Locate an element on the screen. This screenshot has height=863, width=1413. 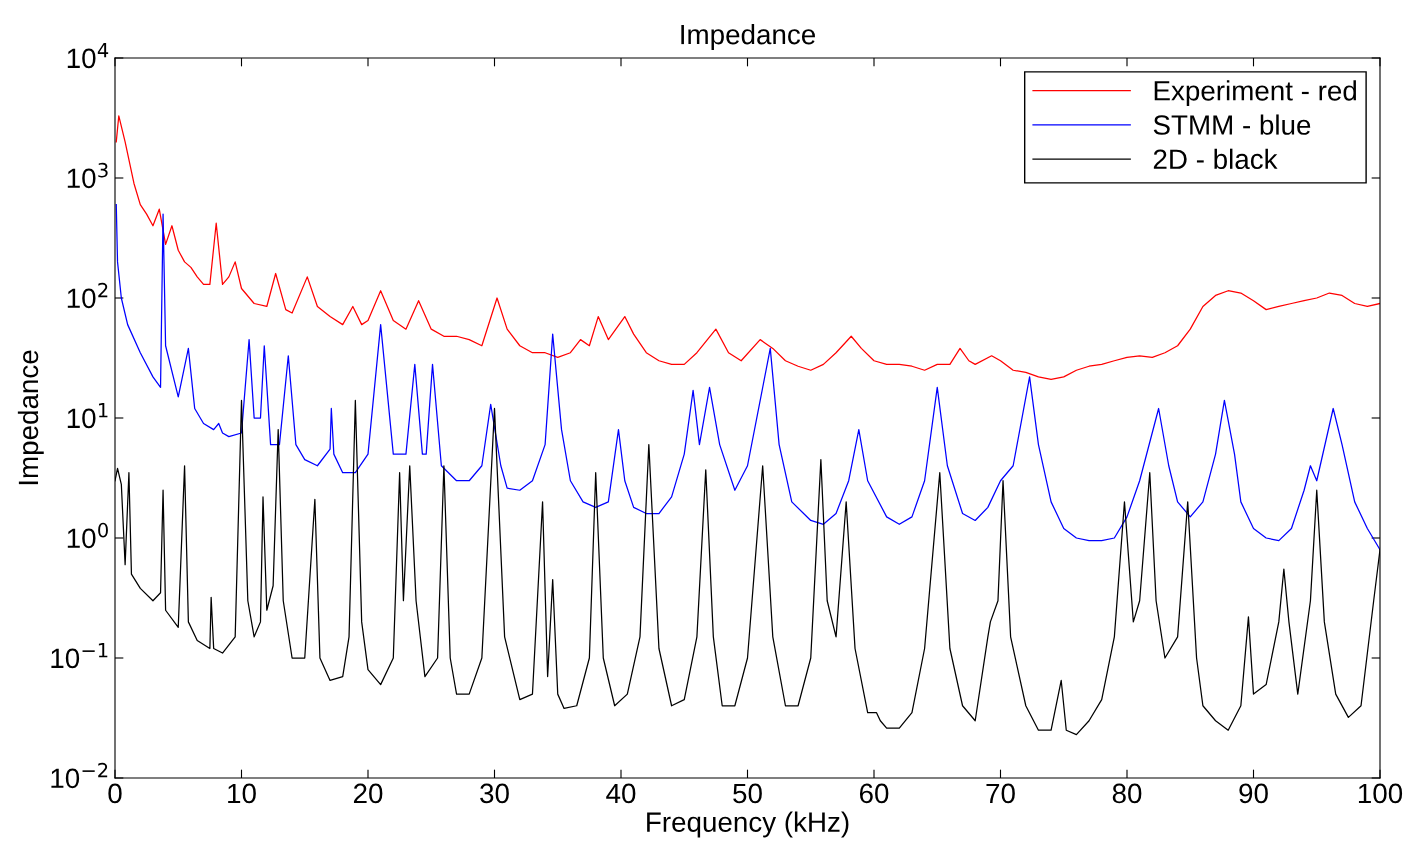
x-tick-label: 80 is located at coordinates (1127, 793).